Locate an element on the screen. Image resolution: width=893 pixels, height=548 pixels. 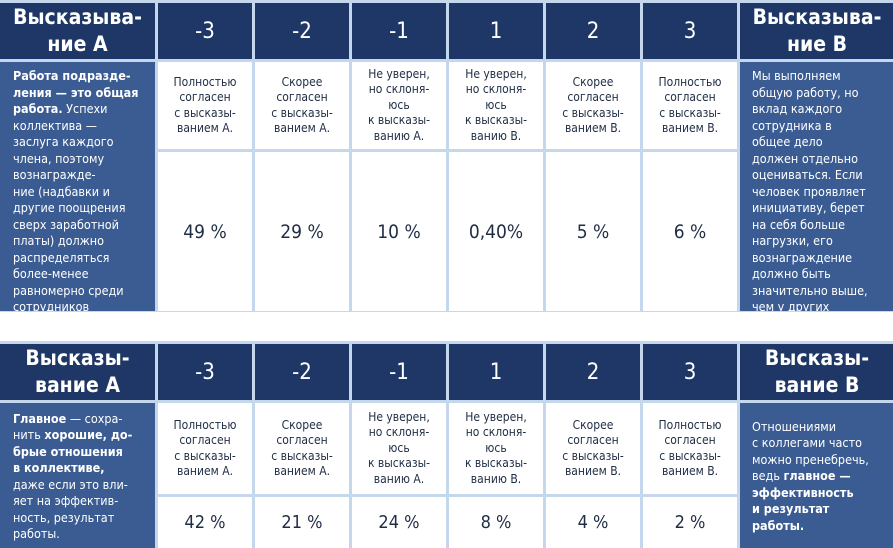
percentage-value: 0,40% is located at coordinates (496, 231).